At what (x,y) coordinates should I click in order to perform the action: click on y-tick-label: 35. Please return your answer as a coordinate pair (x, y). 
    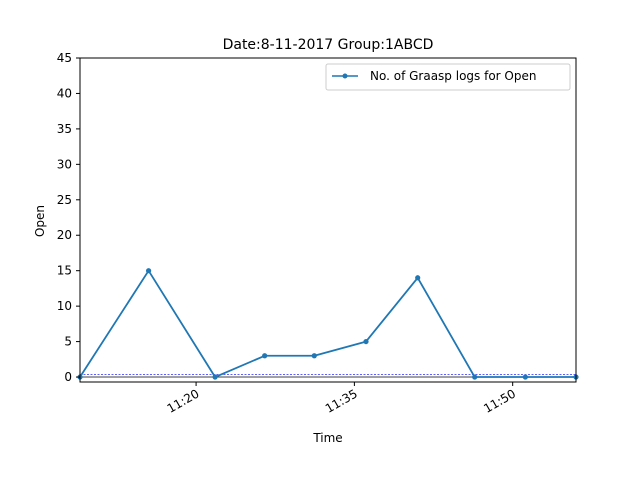
    Looking at the image, I should click on (64, 129).